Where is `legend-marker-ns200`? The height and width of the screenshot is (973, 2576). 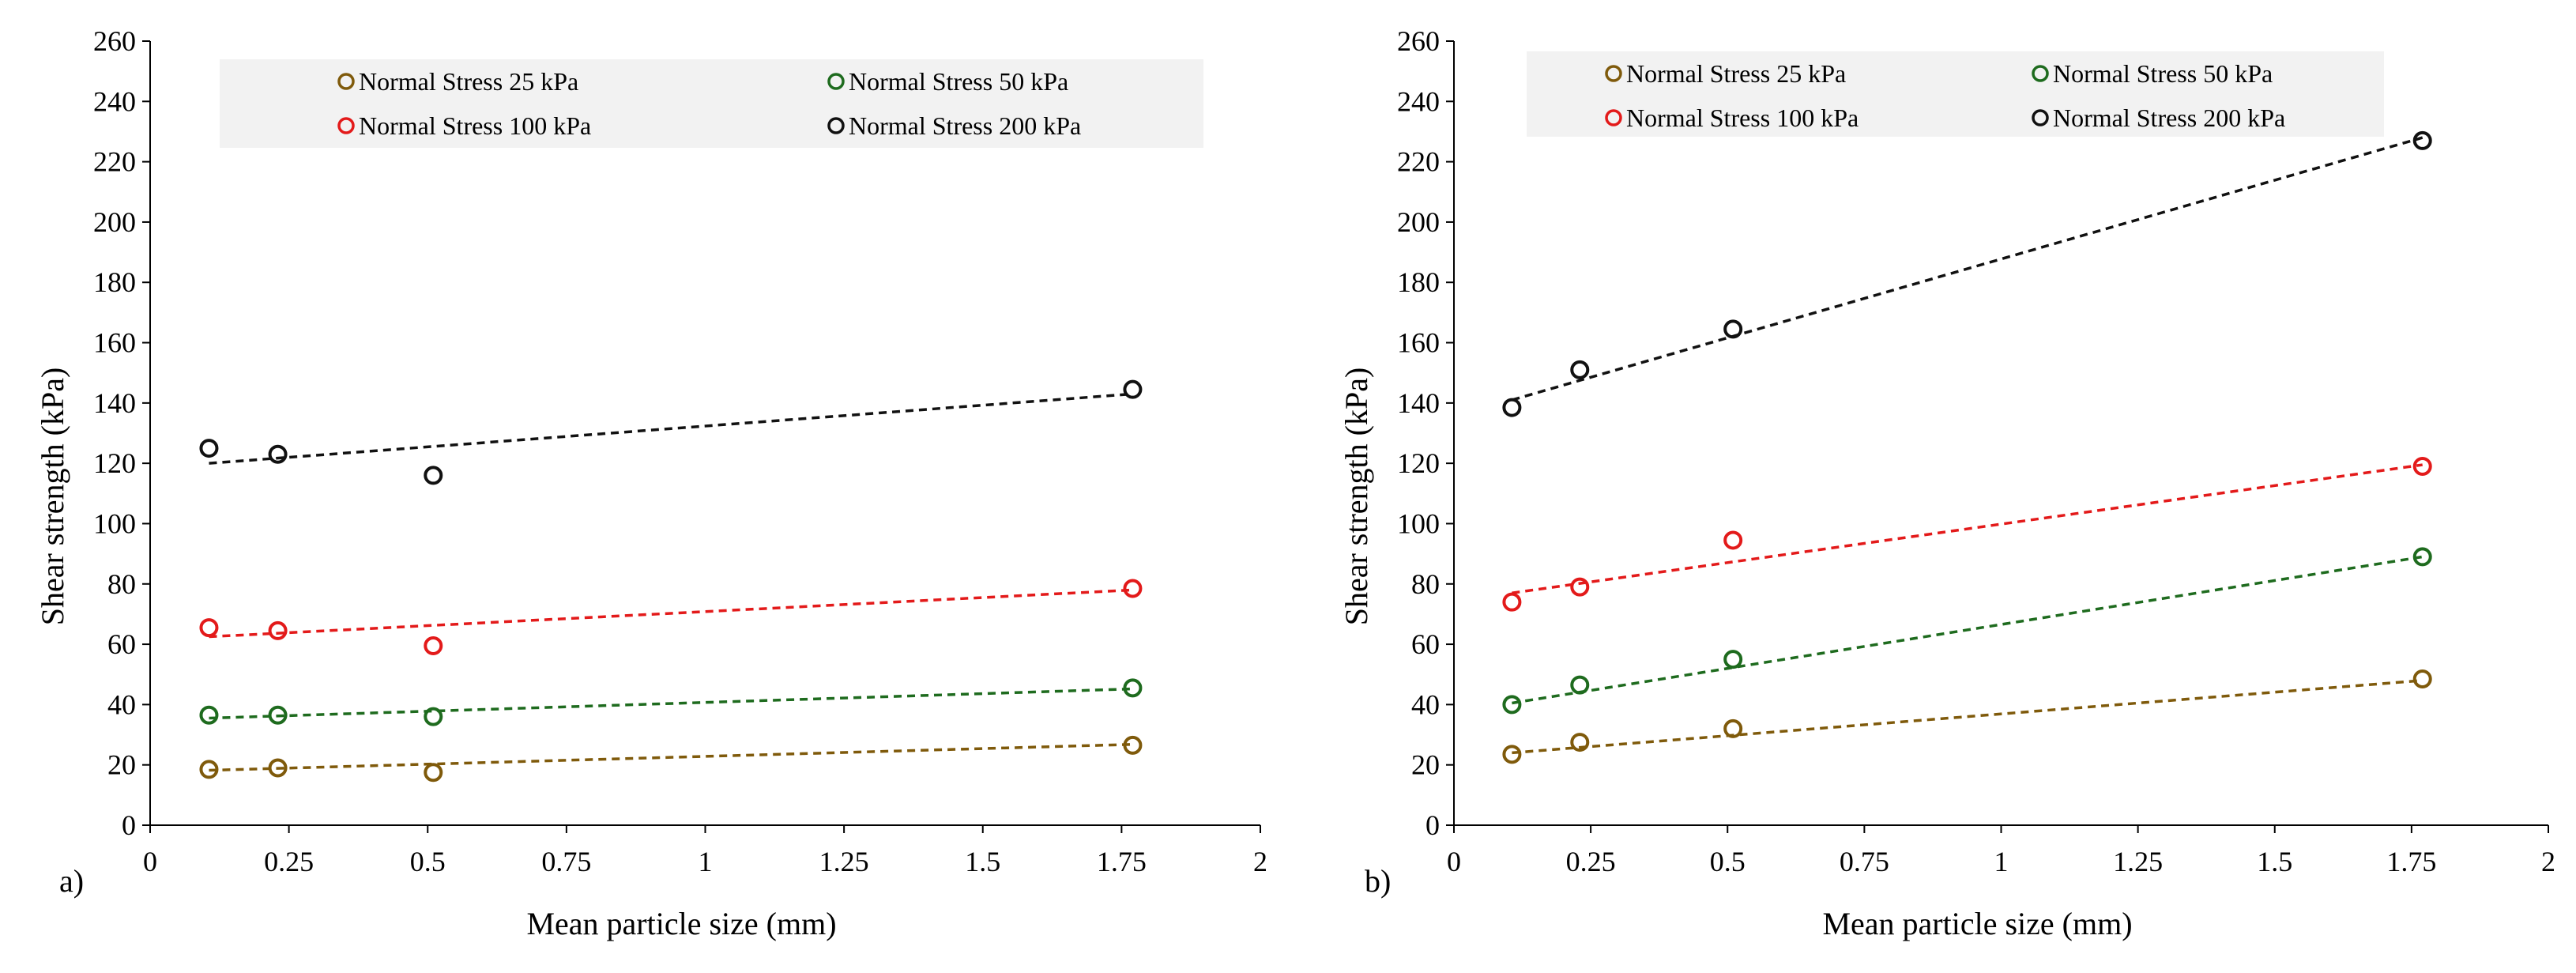 legend-marker-ns200 is located at coordinates (836, 125).